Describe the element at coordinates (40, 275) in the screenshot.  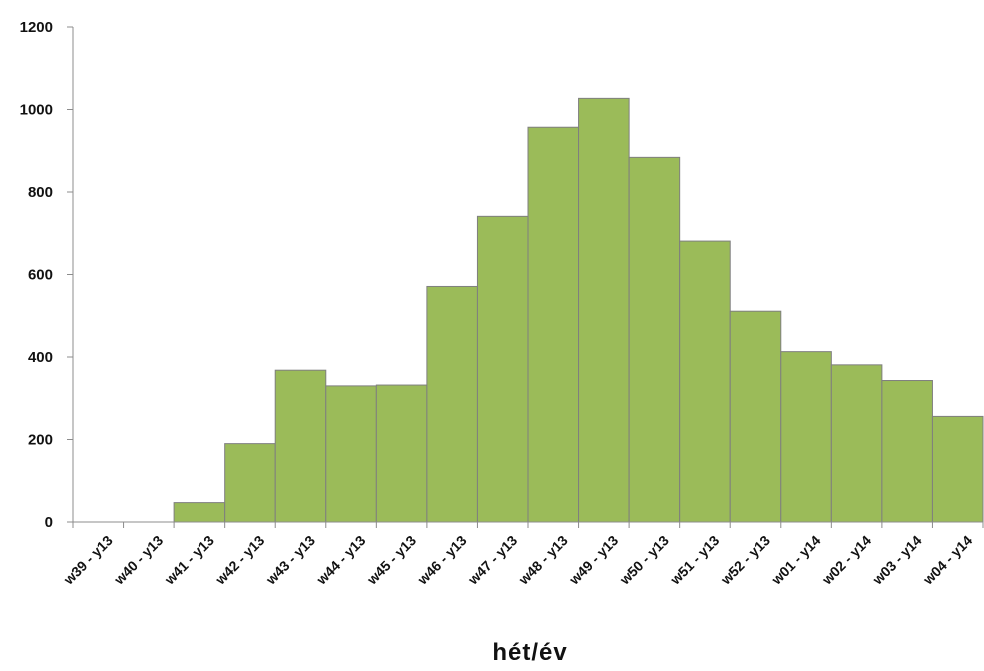
I see `y-tick-label: 600` at that location.